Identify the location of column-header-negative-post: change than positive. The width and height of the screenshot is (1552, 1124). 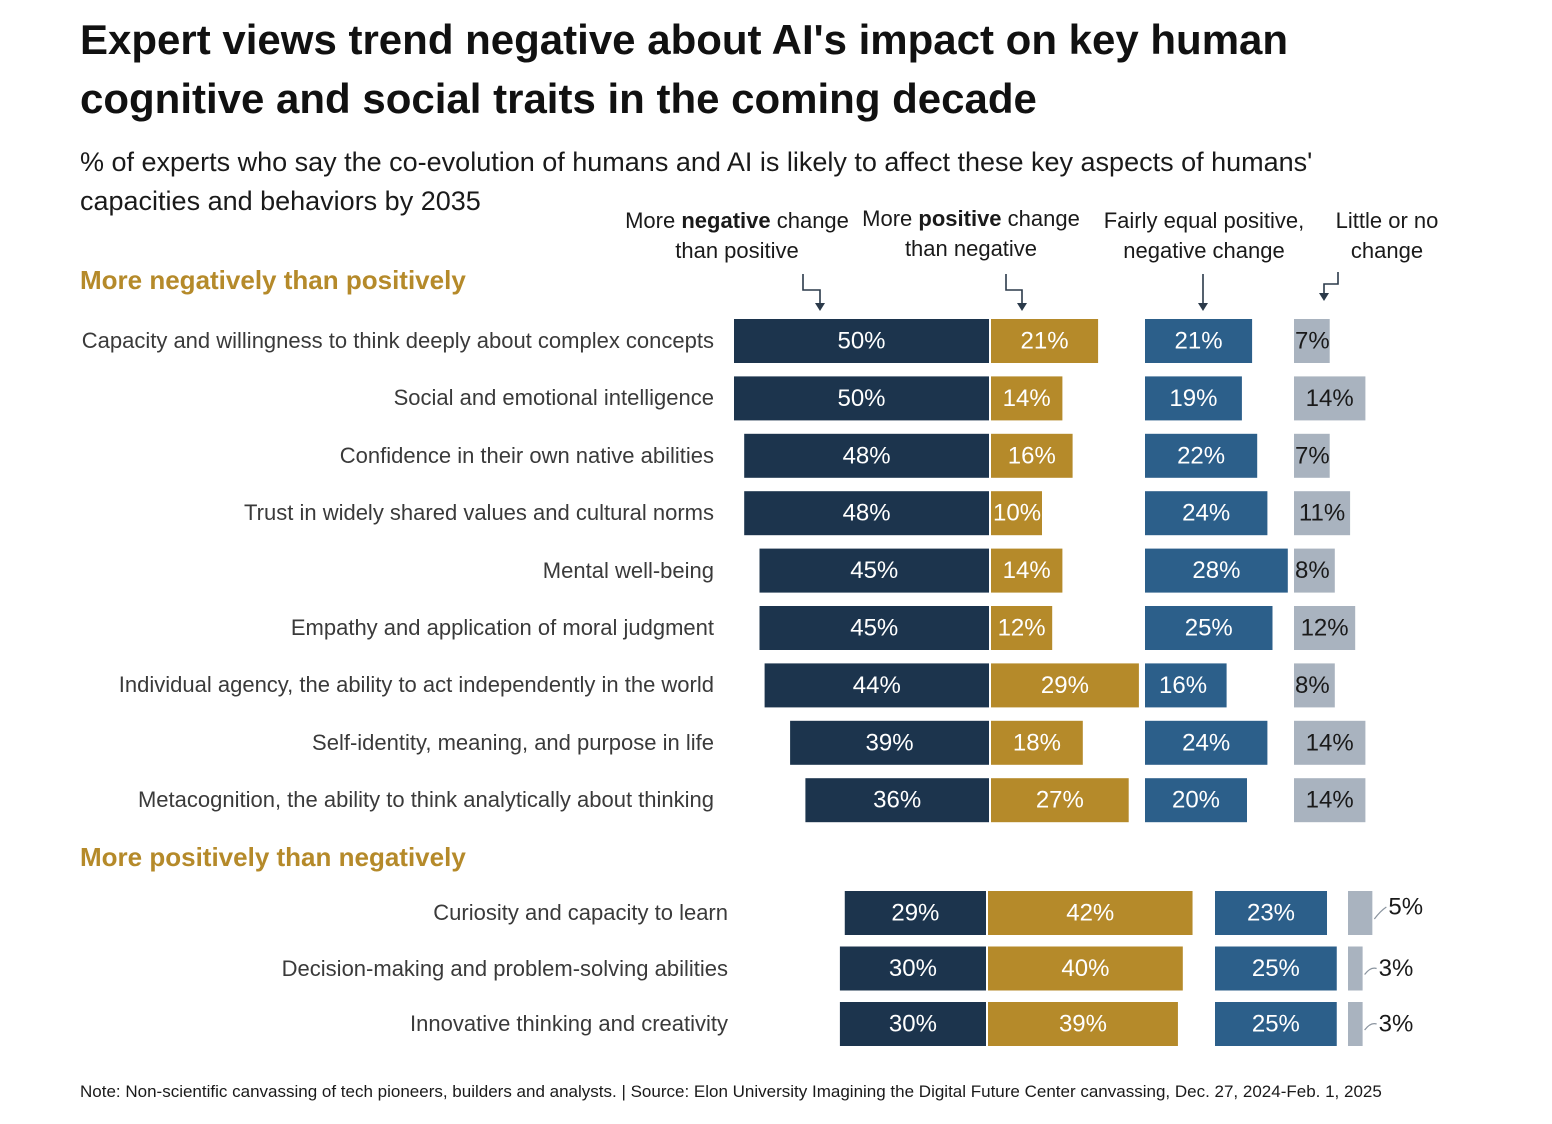
(762, 235).